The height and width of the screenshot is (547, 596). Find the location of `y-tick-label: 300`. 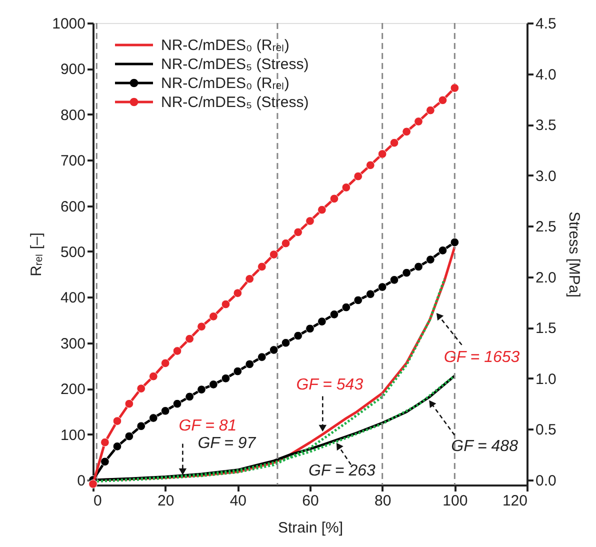

y-tick-label: 300 is located at coordinates (73, 343).